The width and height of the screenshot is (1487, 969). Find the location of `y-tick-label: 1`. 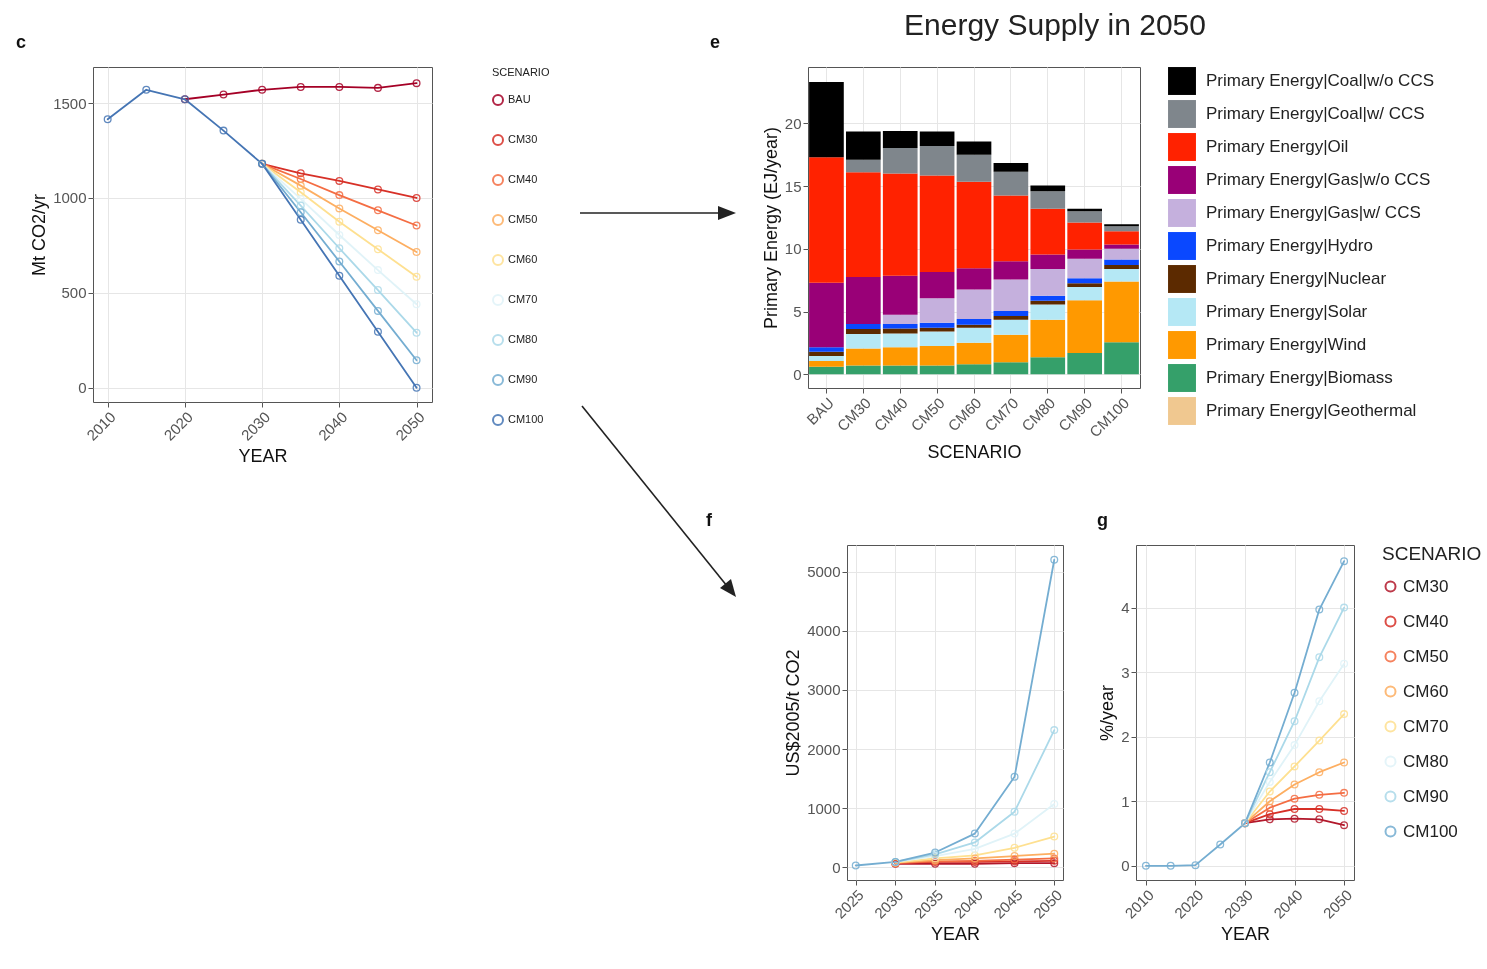

y-tick-label: 1 is located at coordinates (1125, 801).